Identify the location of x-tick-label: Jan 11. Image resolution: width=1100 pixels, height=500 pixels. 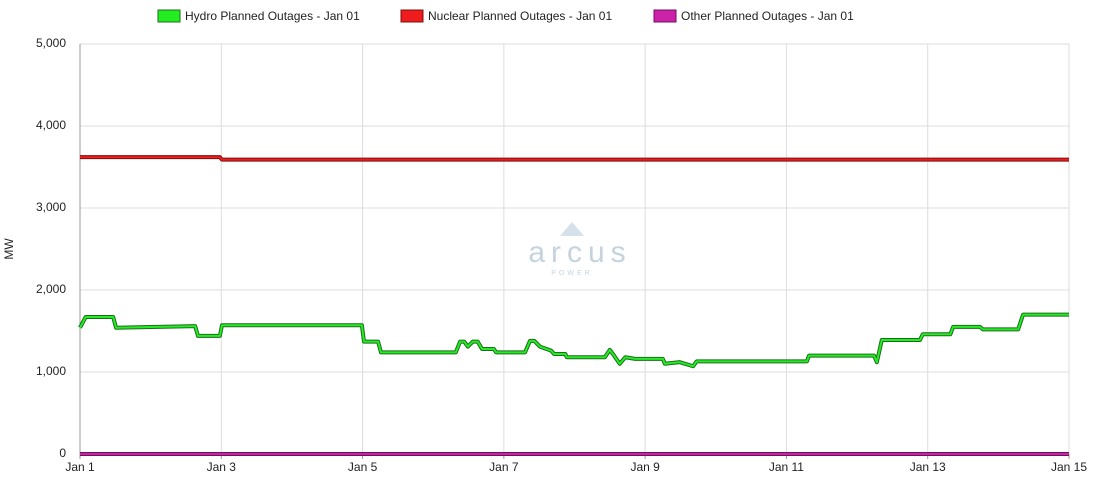
(786, 467).